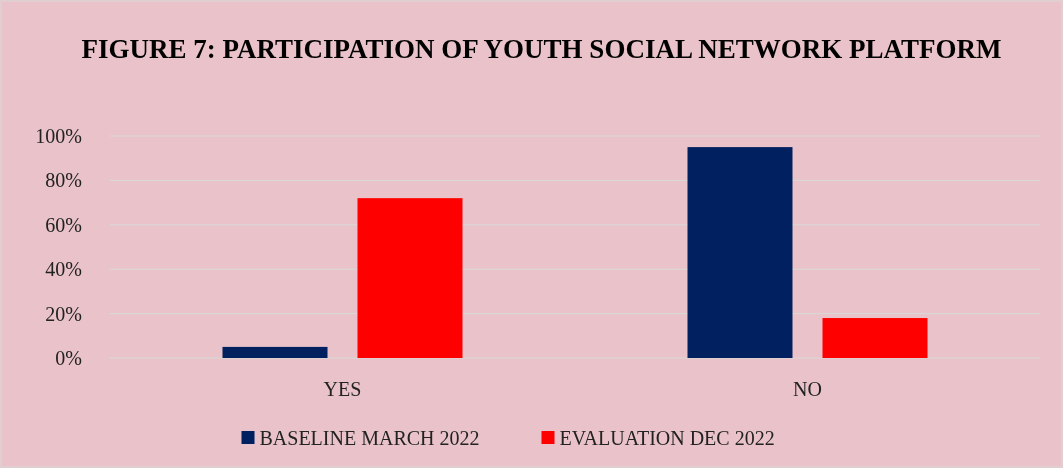 The height and width of the screenshot is (468, 1063). Describe the element at coordinates (541, 49) in the screenshot. I see `chart-title: FIGURE 7: PARTICIPATION OF YOUTH SOCIAL NETWORK PLATFORM` at that location.